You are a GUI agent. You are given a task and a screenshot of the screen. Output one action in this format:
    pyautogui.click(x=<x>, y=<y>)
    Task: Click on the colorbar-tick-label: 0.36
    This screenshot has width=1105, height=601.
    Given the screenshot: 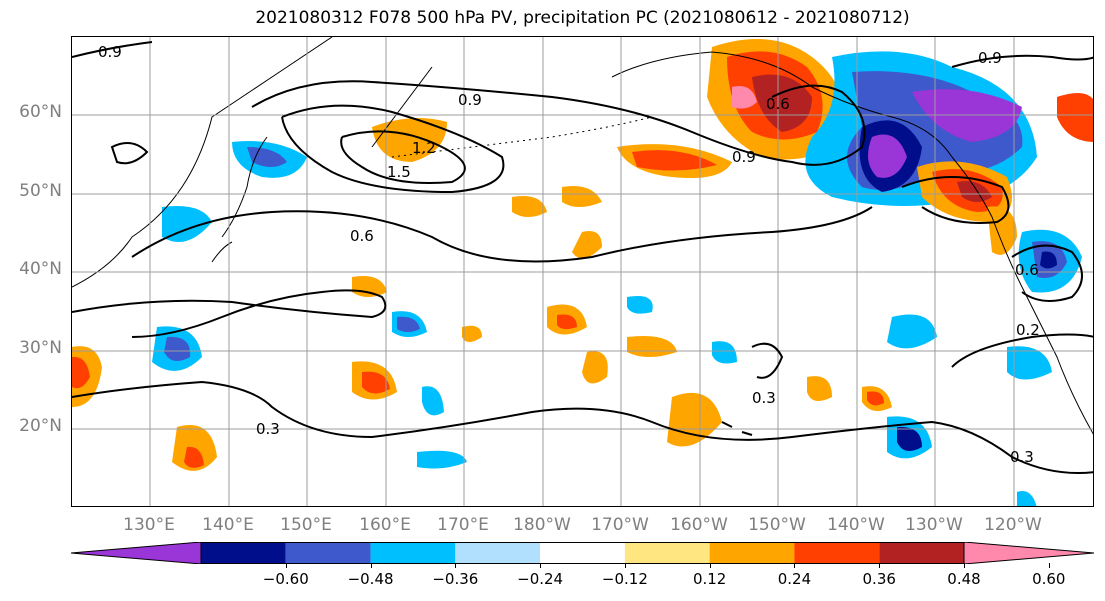 What is the action you would take?
    pyautogui.click(x=879, y=579)
    